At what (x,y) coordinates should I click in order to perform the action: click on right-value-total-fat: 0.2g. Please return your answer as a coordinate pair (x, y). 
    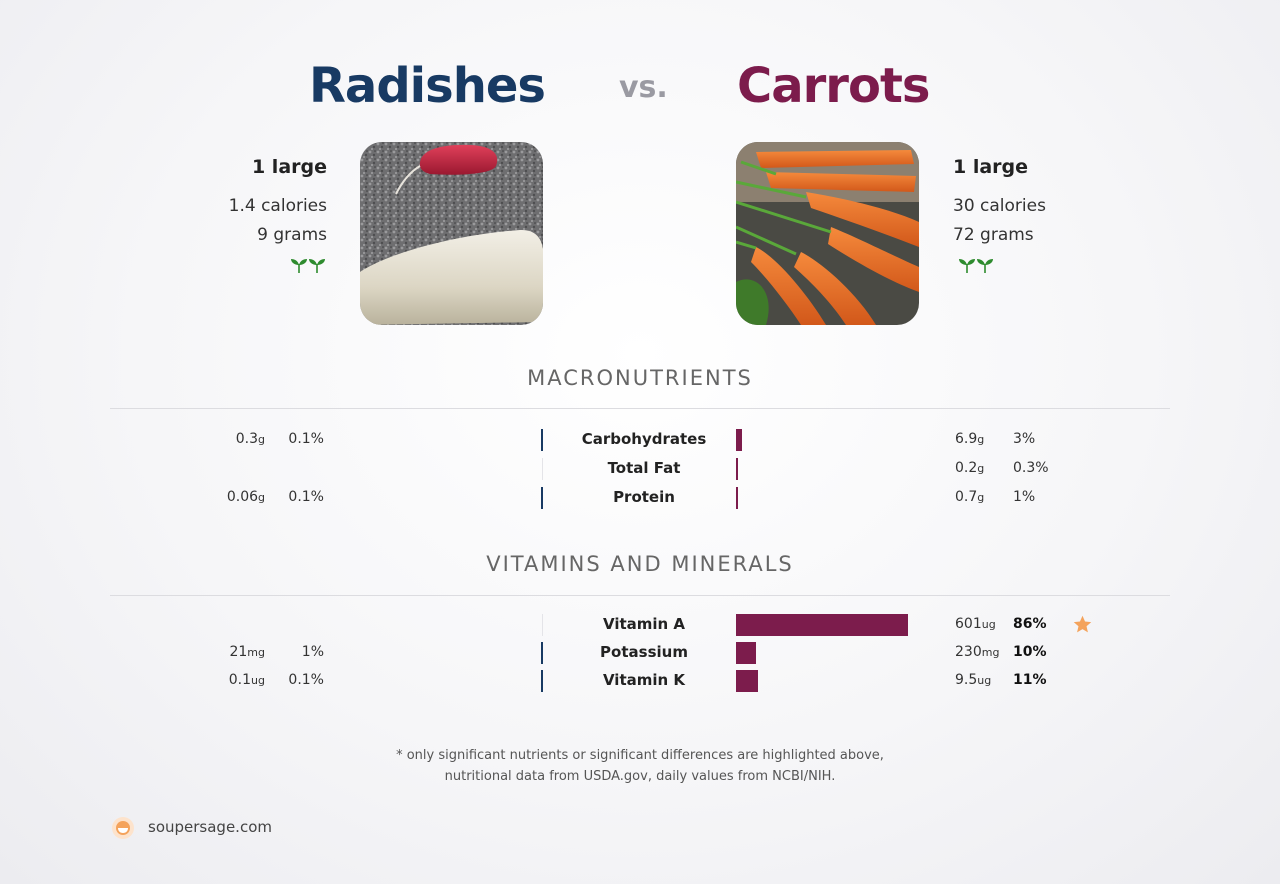
    Looking at the image, I should click on (969, 468).